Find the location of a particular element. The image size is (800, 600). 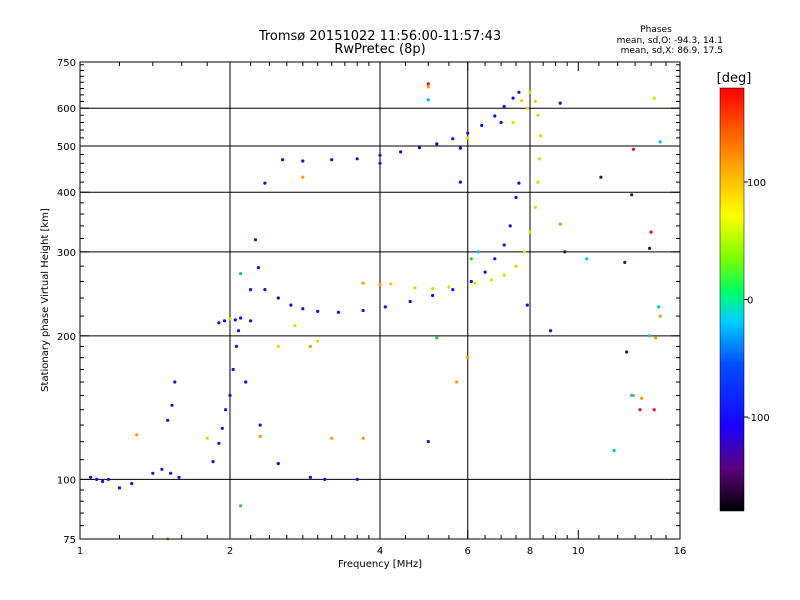

phase-stats-o: mean, sd,O: -94.3, 14.1 is located at coordinates (670, 41).